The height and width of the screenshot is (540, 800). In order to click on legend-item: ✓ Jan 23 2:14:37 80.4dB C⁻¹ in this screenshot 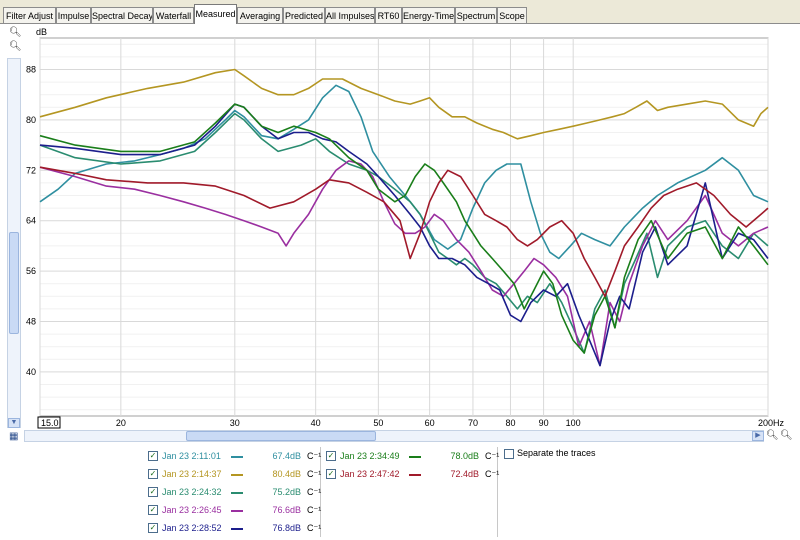, I will do `click(235, 475)`.